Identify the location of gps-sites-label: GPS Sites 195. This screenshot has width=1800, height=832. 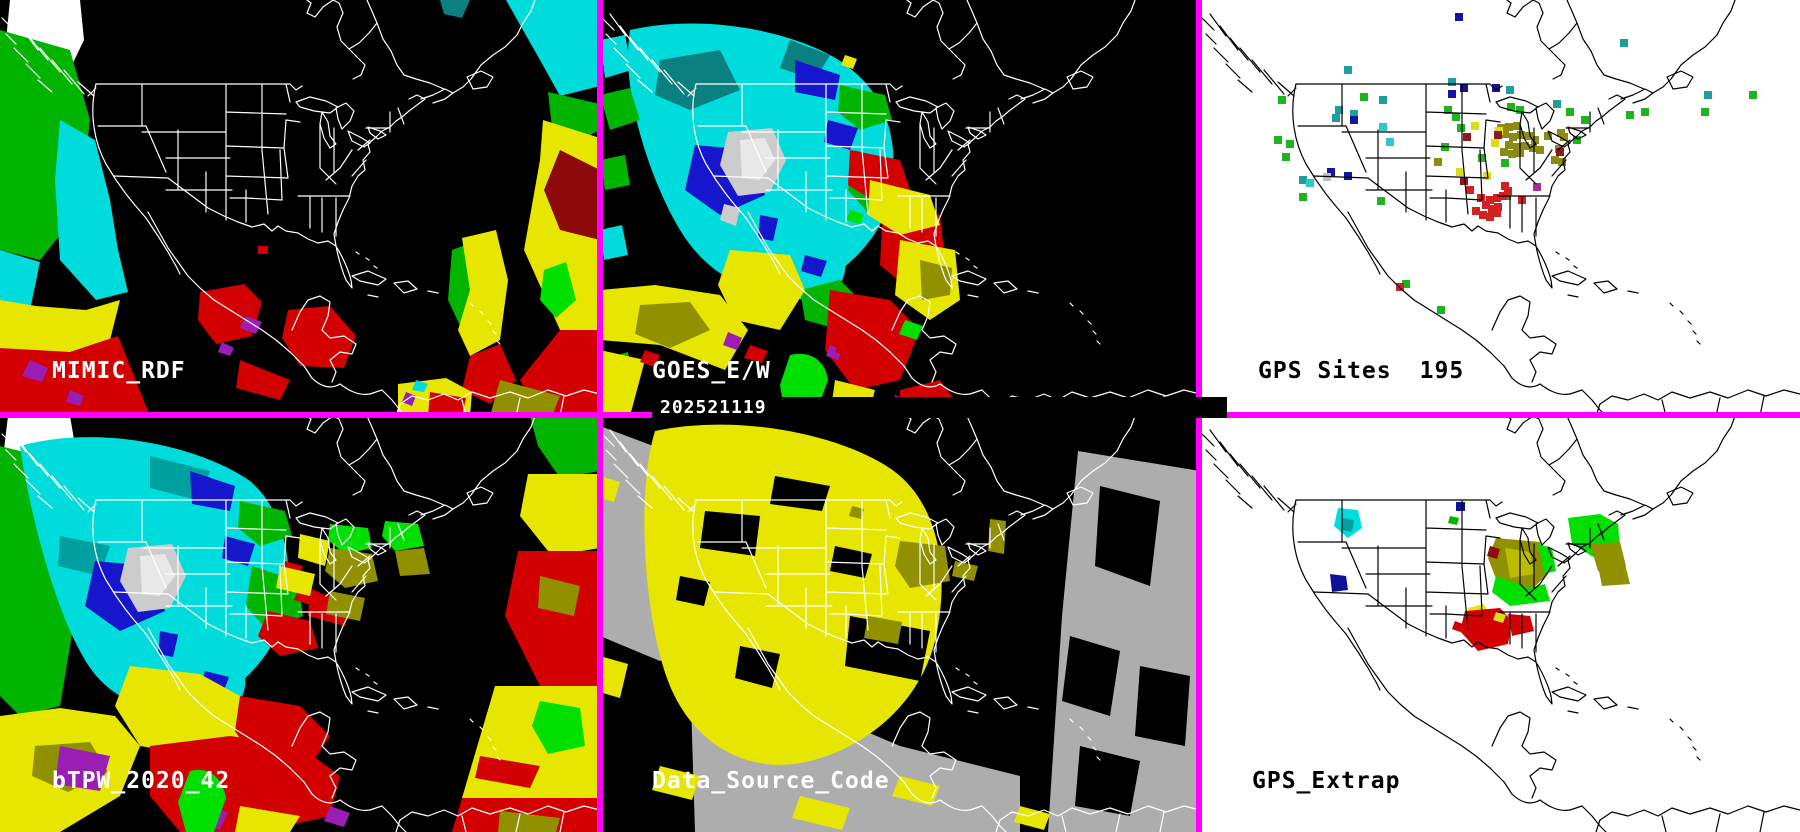
(1361, 371).